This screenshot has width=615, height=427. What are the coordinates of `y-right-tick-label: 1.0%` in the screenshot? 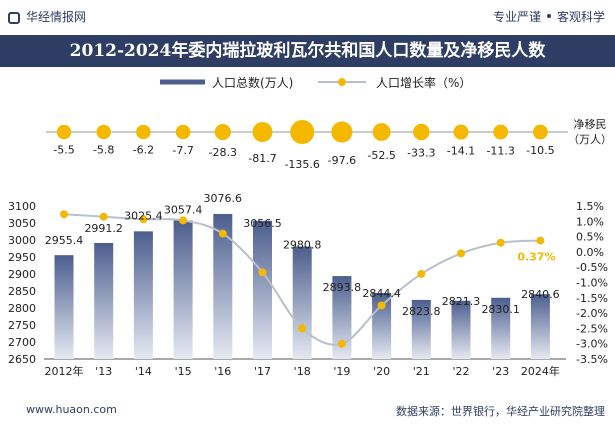 It's located at (590, 221).